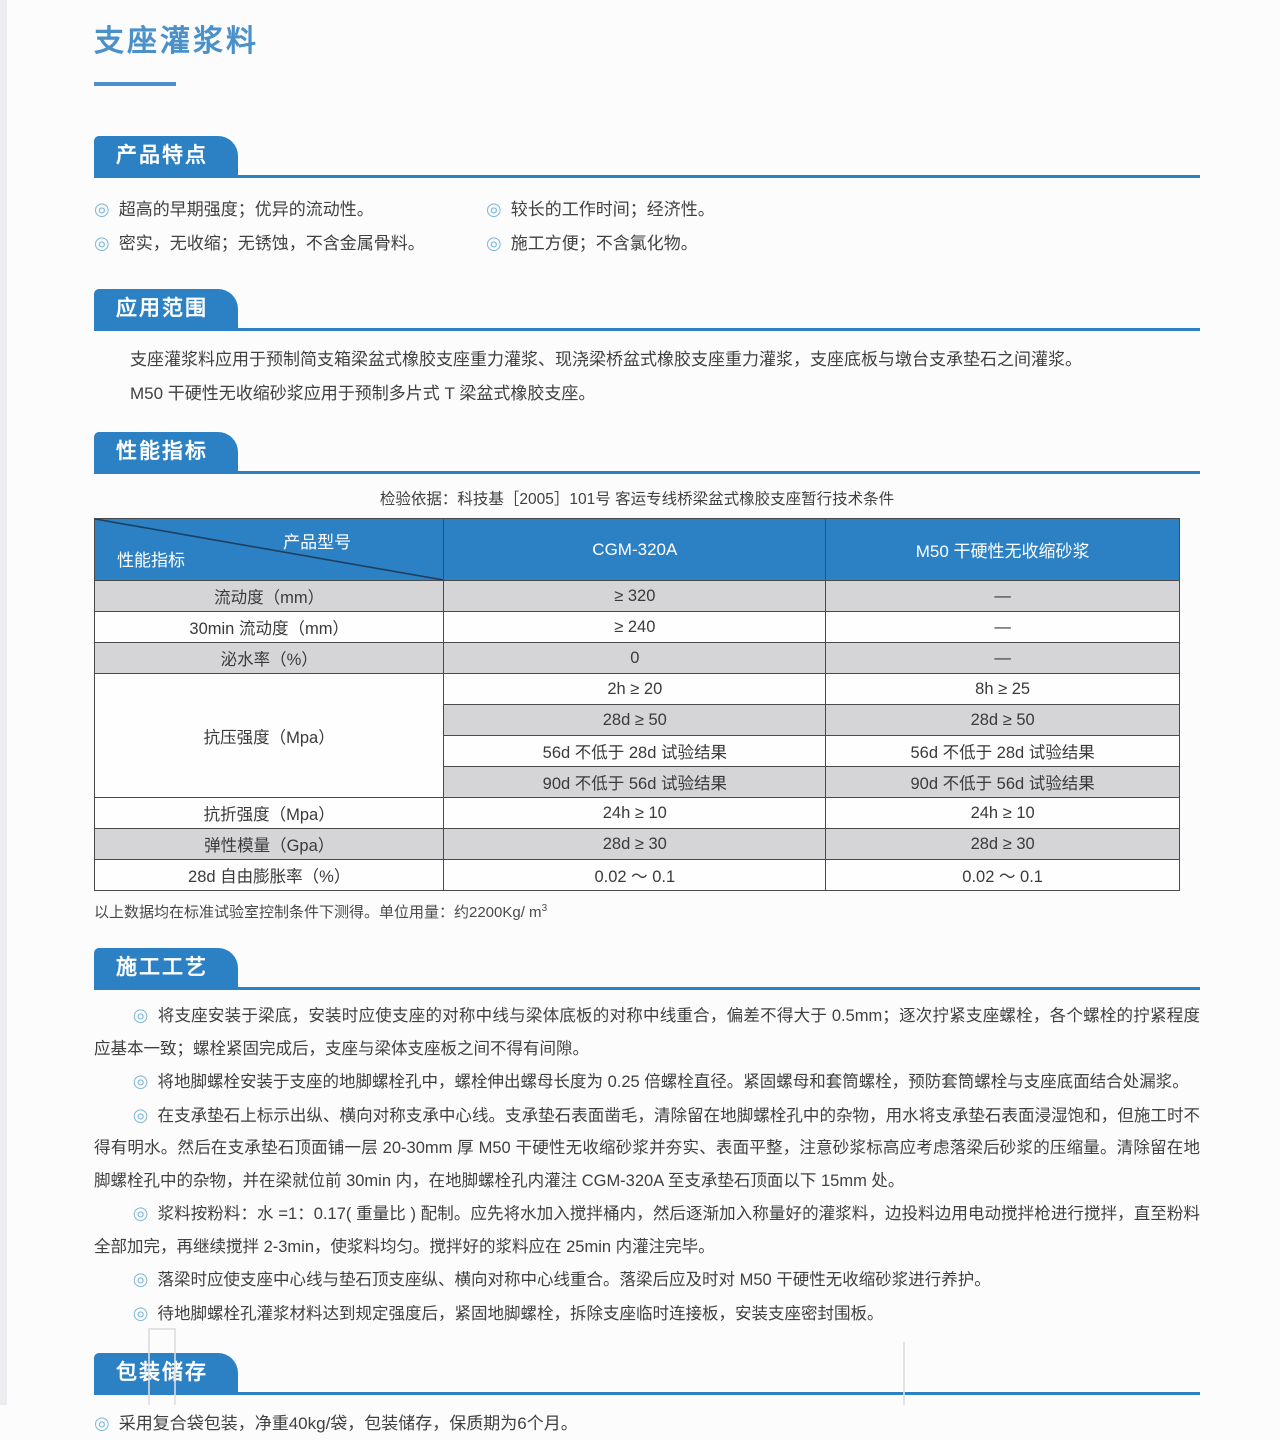 This screenshot has width=1280, height=1440. Describe the element at coordinates (635, 689) in the screenshot. I see `cell-value: 2h ≥ 20` at that location.